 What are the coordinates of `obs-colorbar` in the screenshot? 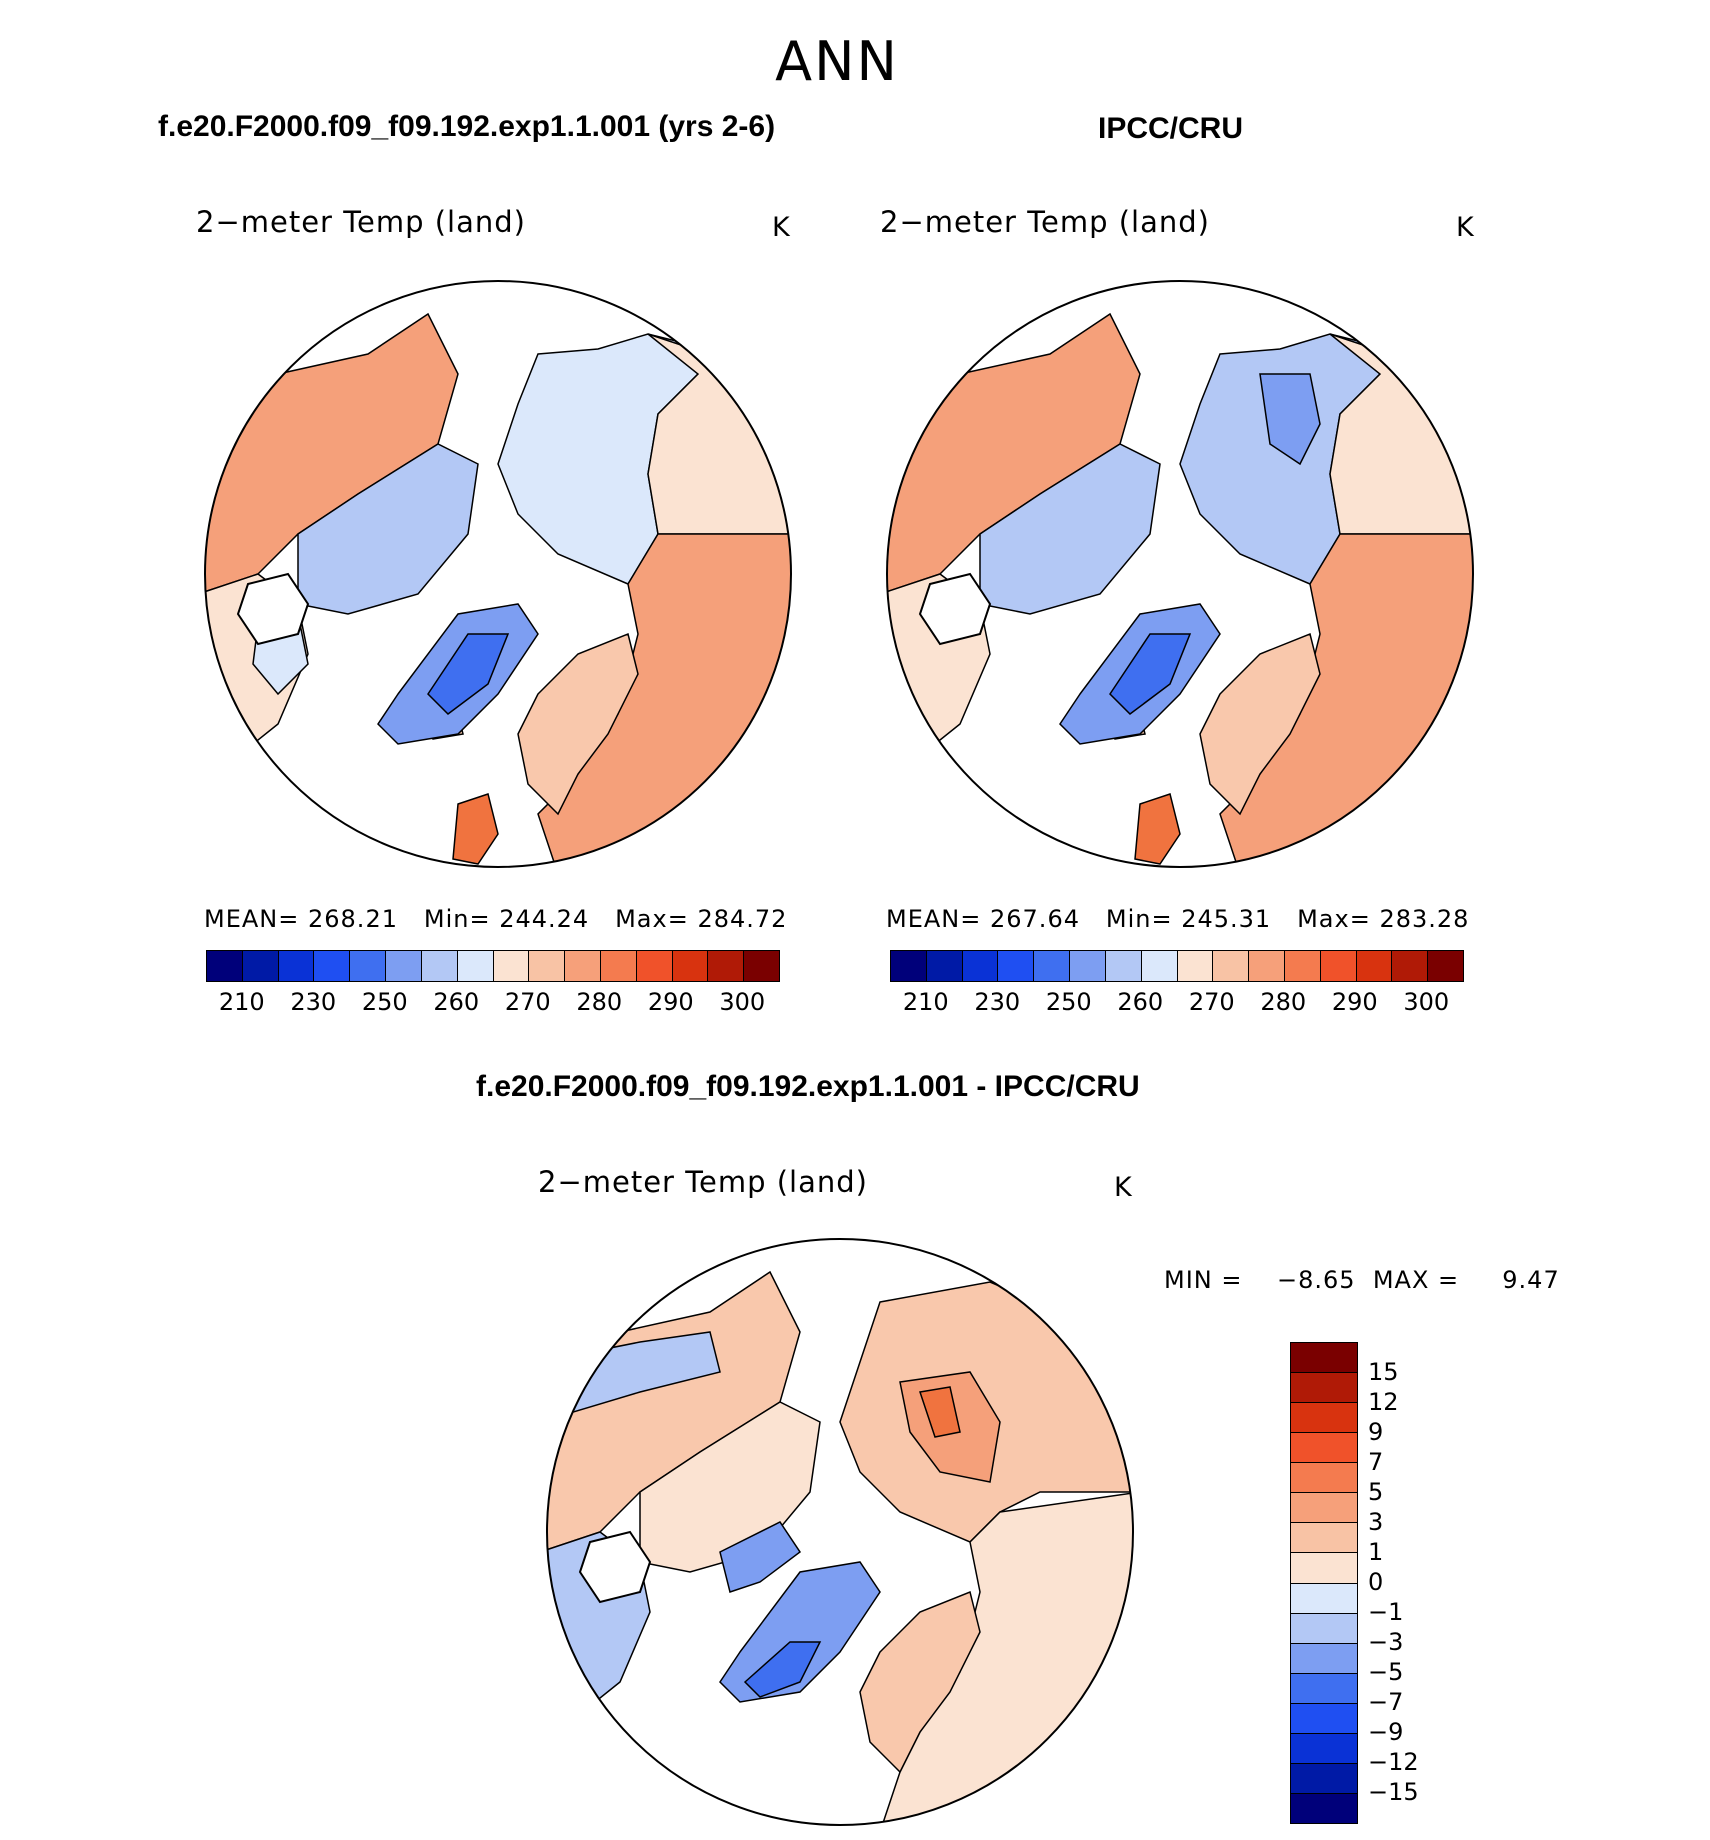 It's located at (1177, 966).